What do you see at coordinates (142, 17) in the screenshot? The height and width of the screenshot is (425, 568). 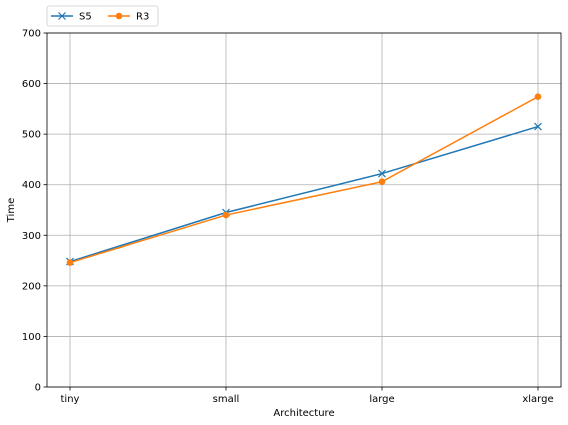 I see `legend-label-r3: R3` at bounding box center [142, 17].